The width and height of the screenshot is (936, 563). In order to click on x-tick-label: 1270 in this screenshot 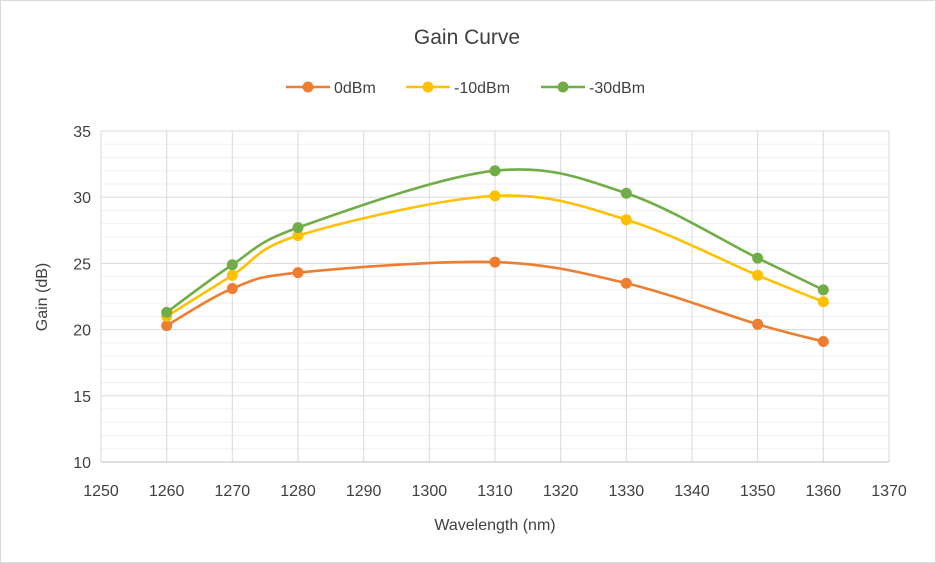, I will do `click(233, 491)`.